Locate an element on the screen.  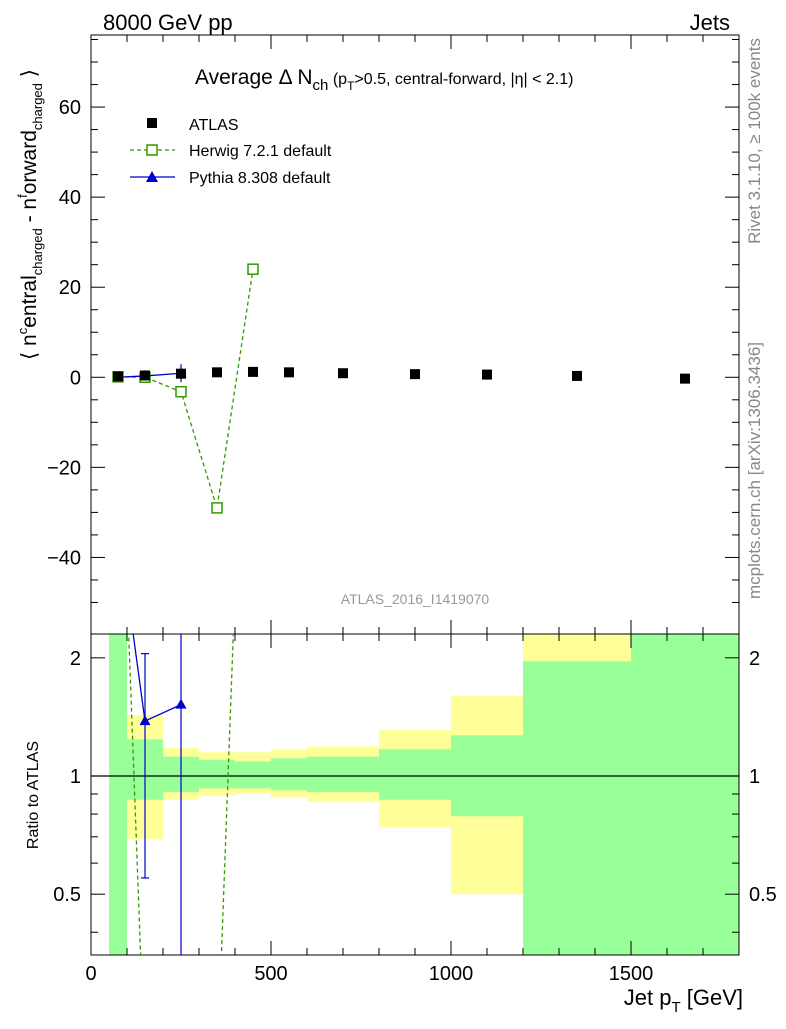
rivet-label: Rivet 3.1.10, ≥ 100k events is located at coordinates (754, 141).